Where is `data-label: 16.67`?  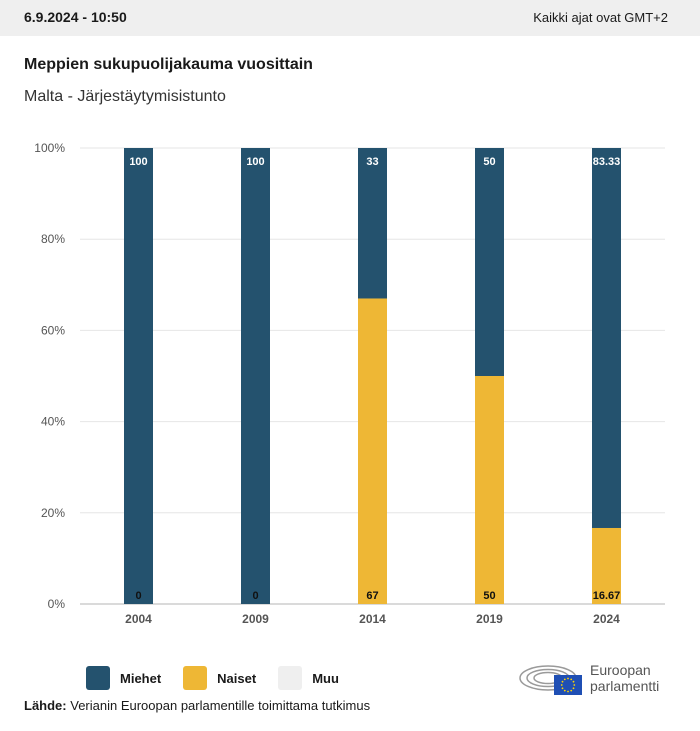
data-label: 16.67 is located at coordinates (607, 596).